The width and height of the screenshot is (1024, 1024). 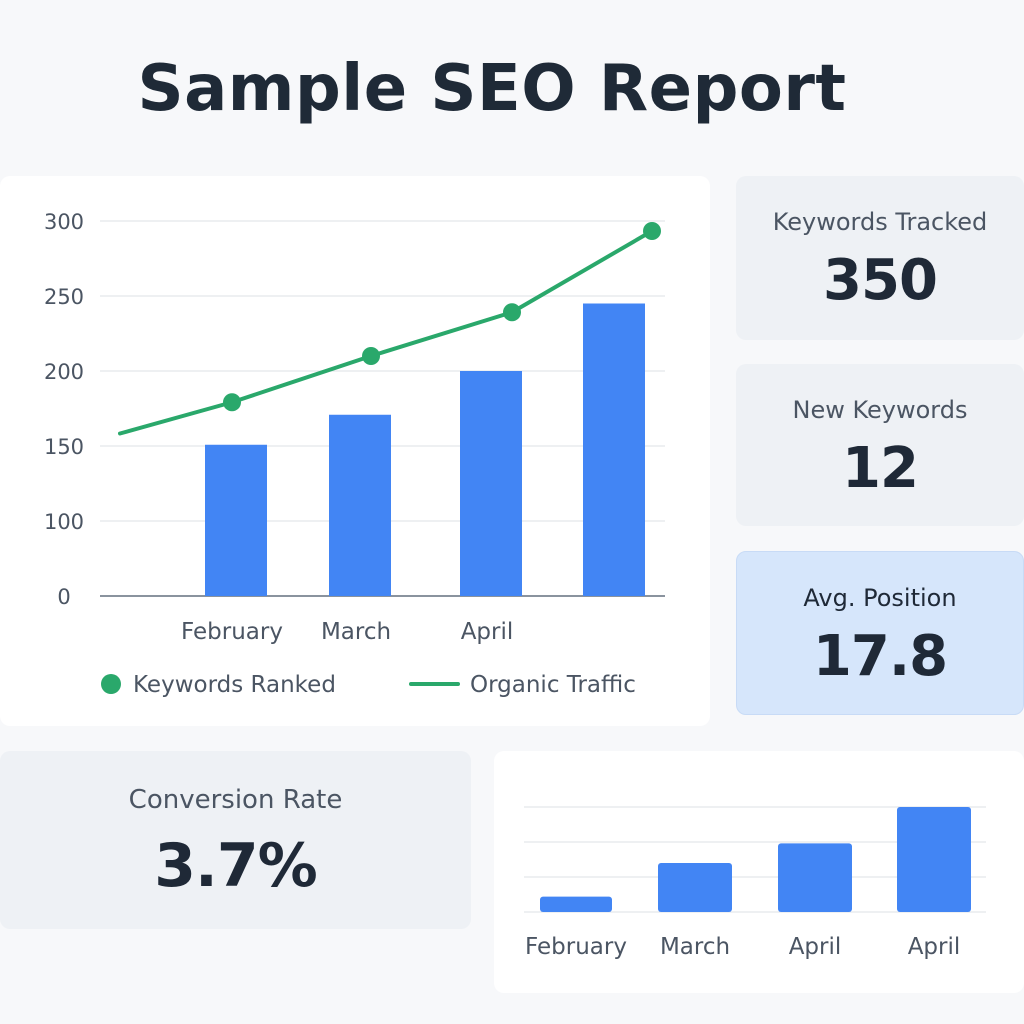 I want to click on y-tick-label: 100, so click(x=64, y=522).